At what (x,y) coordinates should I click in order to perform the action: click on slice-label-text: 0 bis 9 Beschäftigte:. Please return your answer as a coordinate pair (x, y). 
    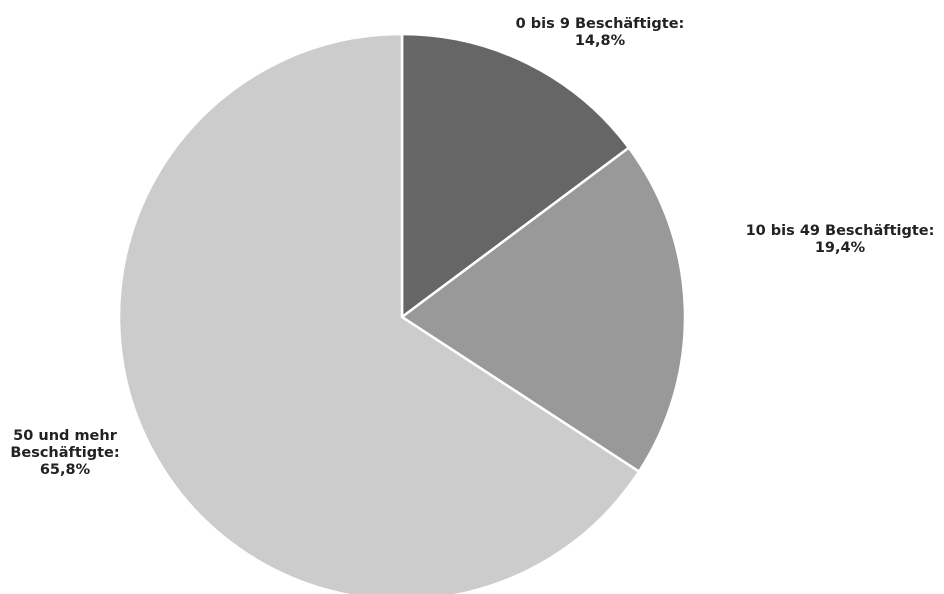
    Looking at the image, I should click on (600, 24).